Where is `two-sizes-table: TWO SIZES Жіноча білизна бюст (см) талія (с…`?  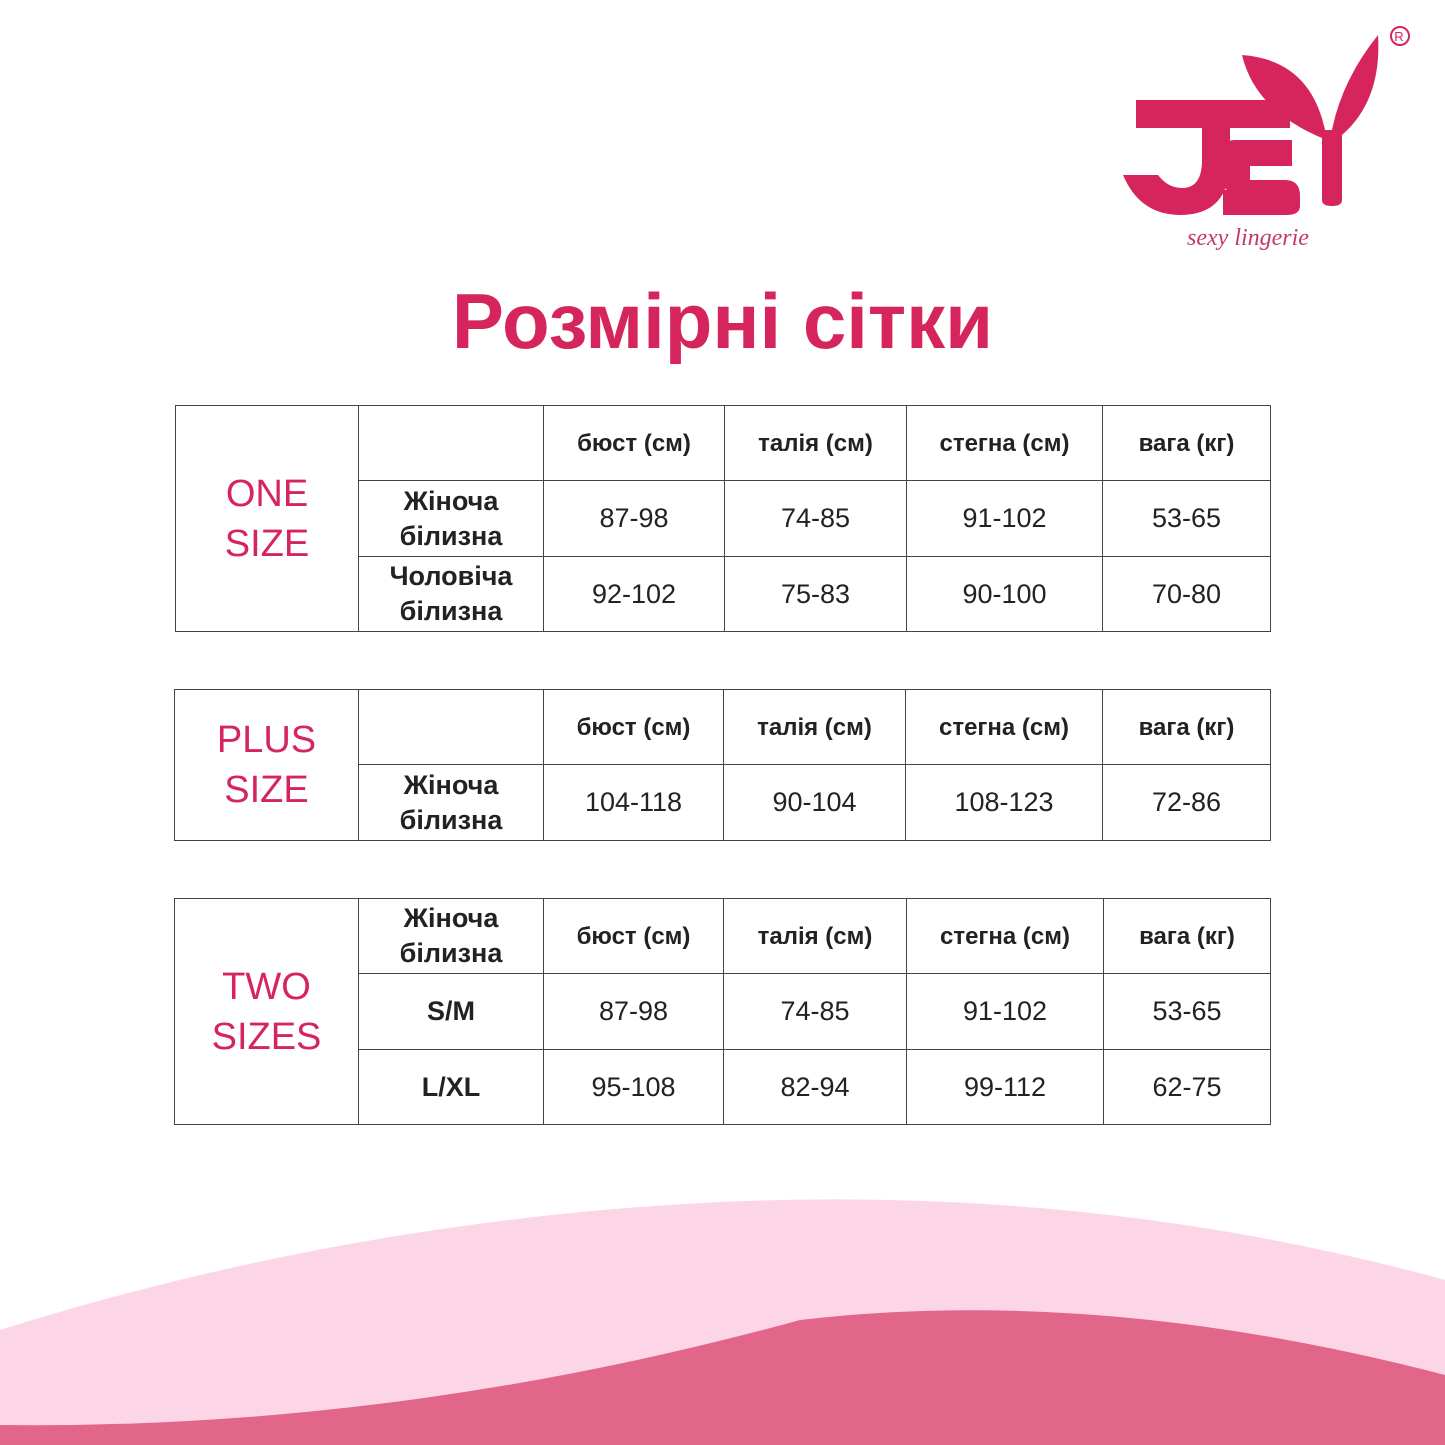
two-sizes-table: TWO SIZES Жіноча білизна бюст (см) талія (с… is located at coordinates (722, 1011).